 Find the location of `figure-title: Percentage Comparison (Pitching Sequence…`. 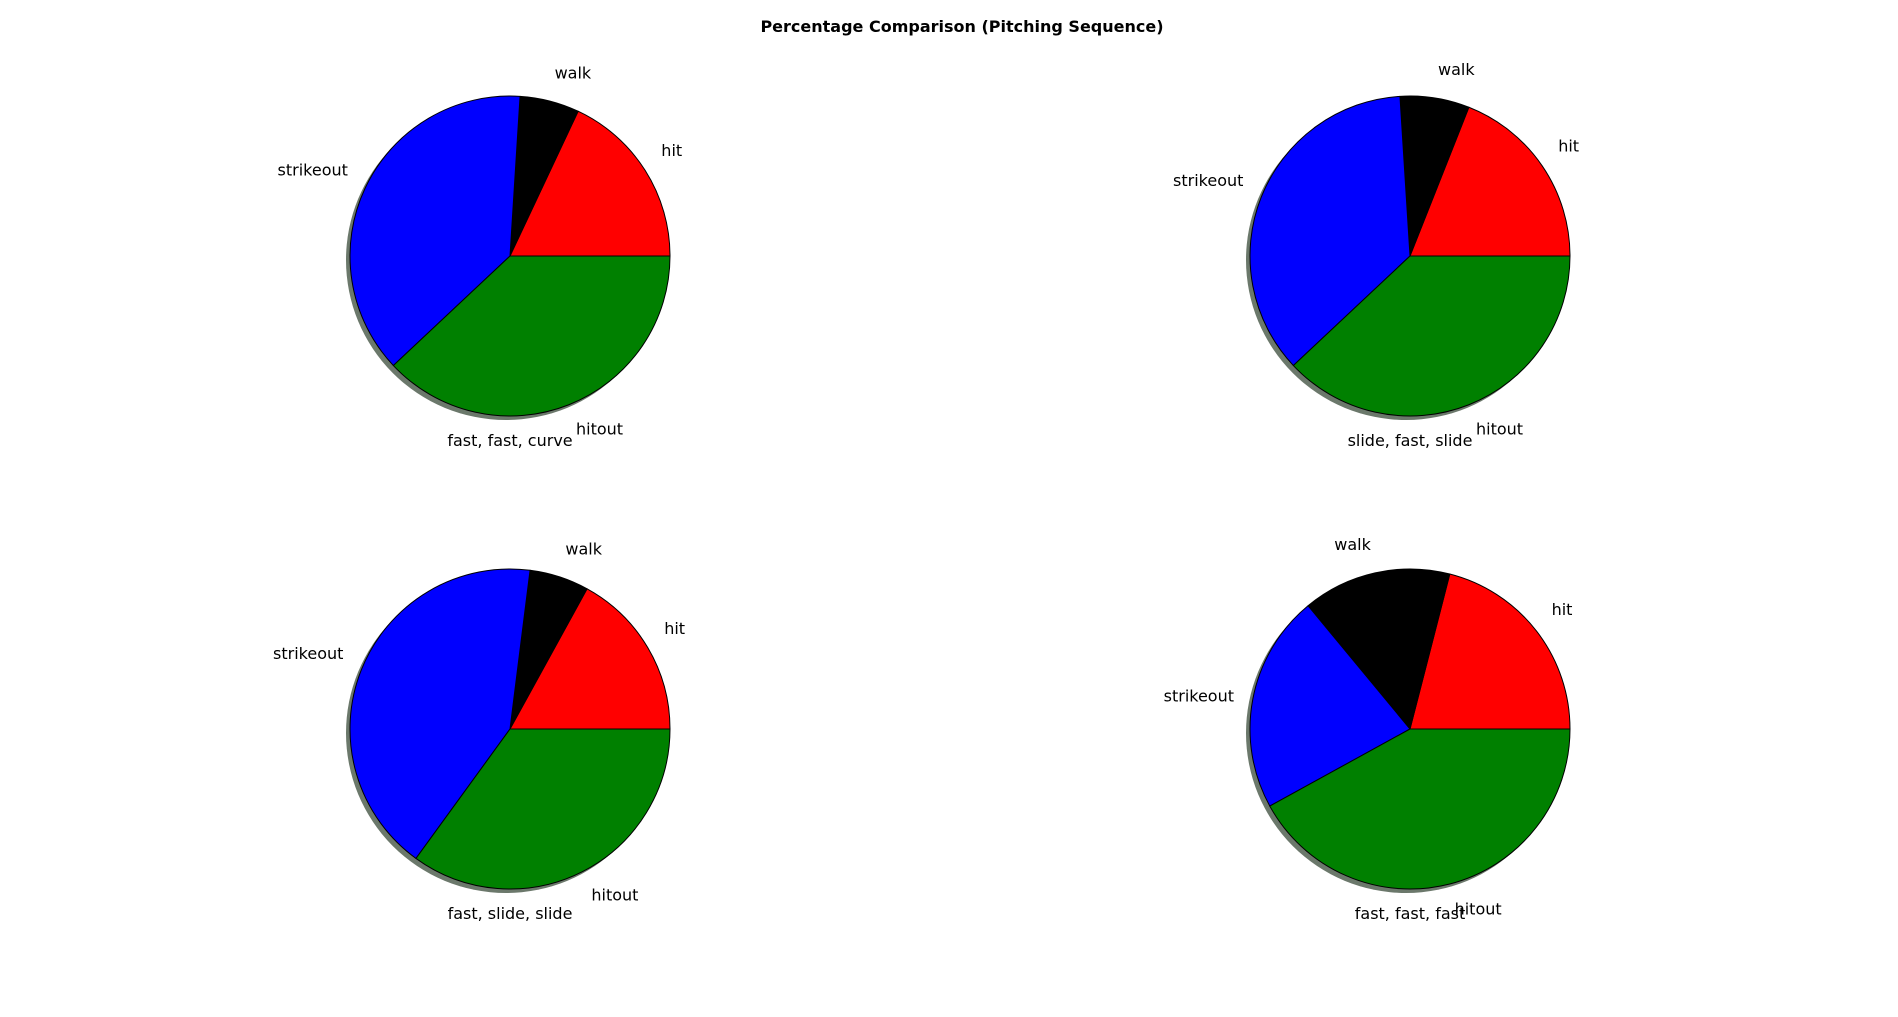

figure-title: Percentage Comparison (Pitching Sequence… is located at coordinates (961, 26).